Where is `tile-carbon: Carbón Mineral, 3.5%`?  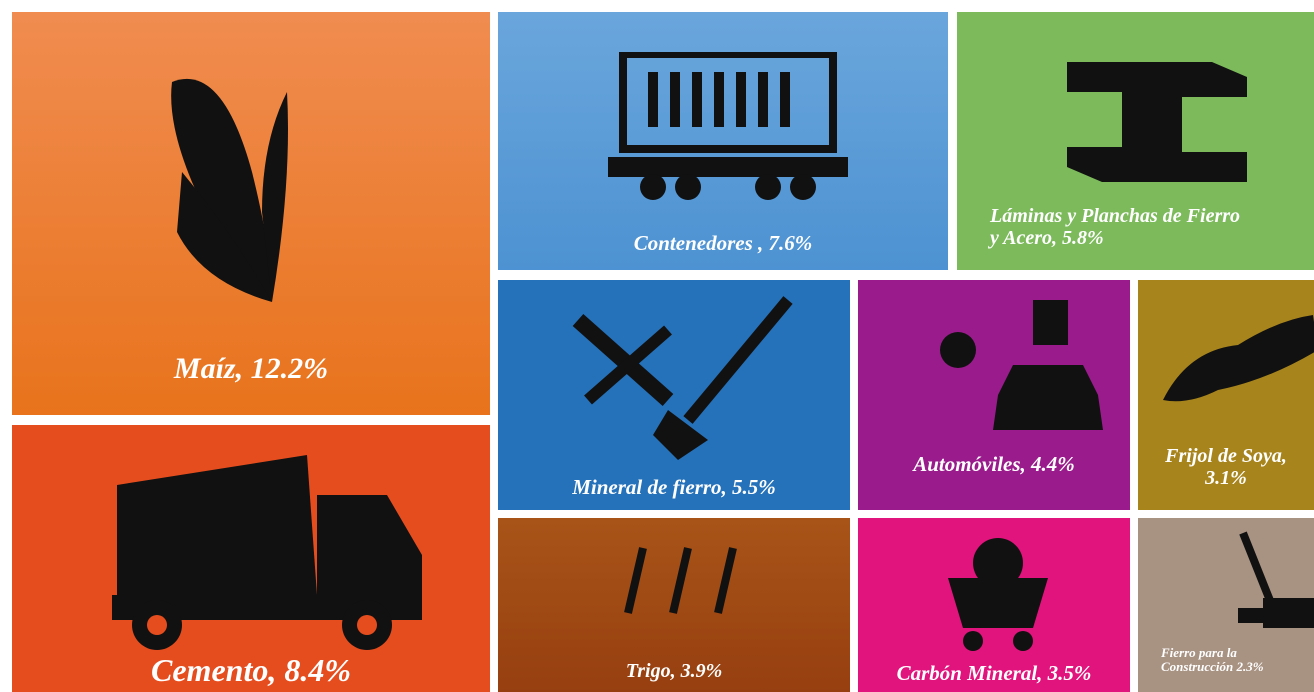 tile-carbon: Carbón Mineral, 3.5% is located at coordinates (994, 605).